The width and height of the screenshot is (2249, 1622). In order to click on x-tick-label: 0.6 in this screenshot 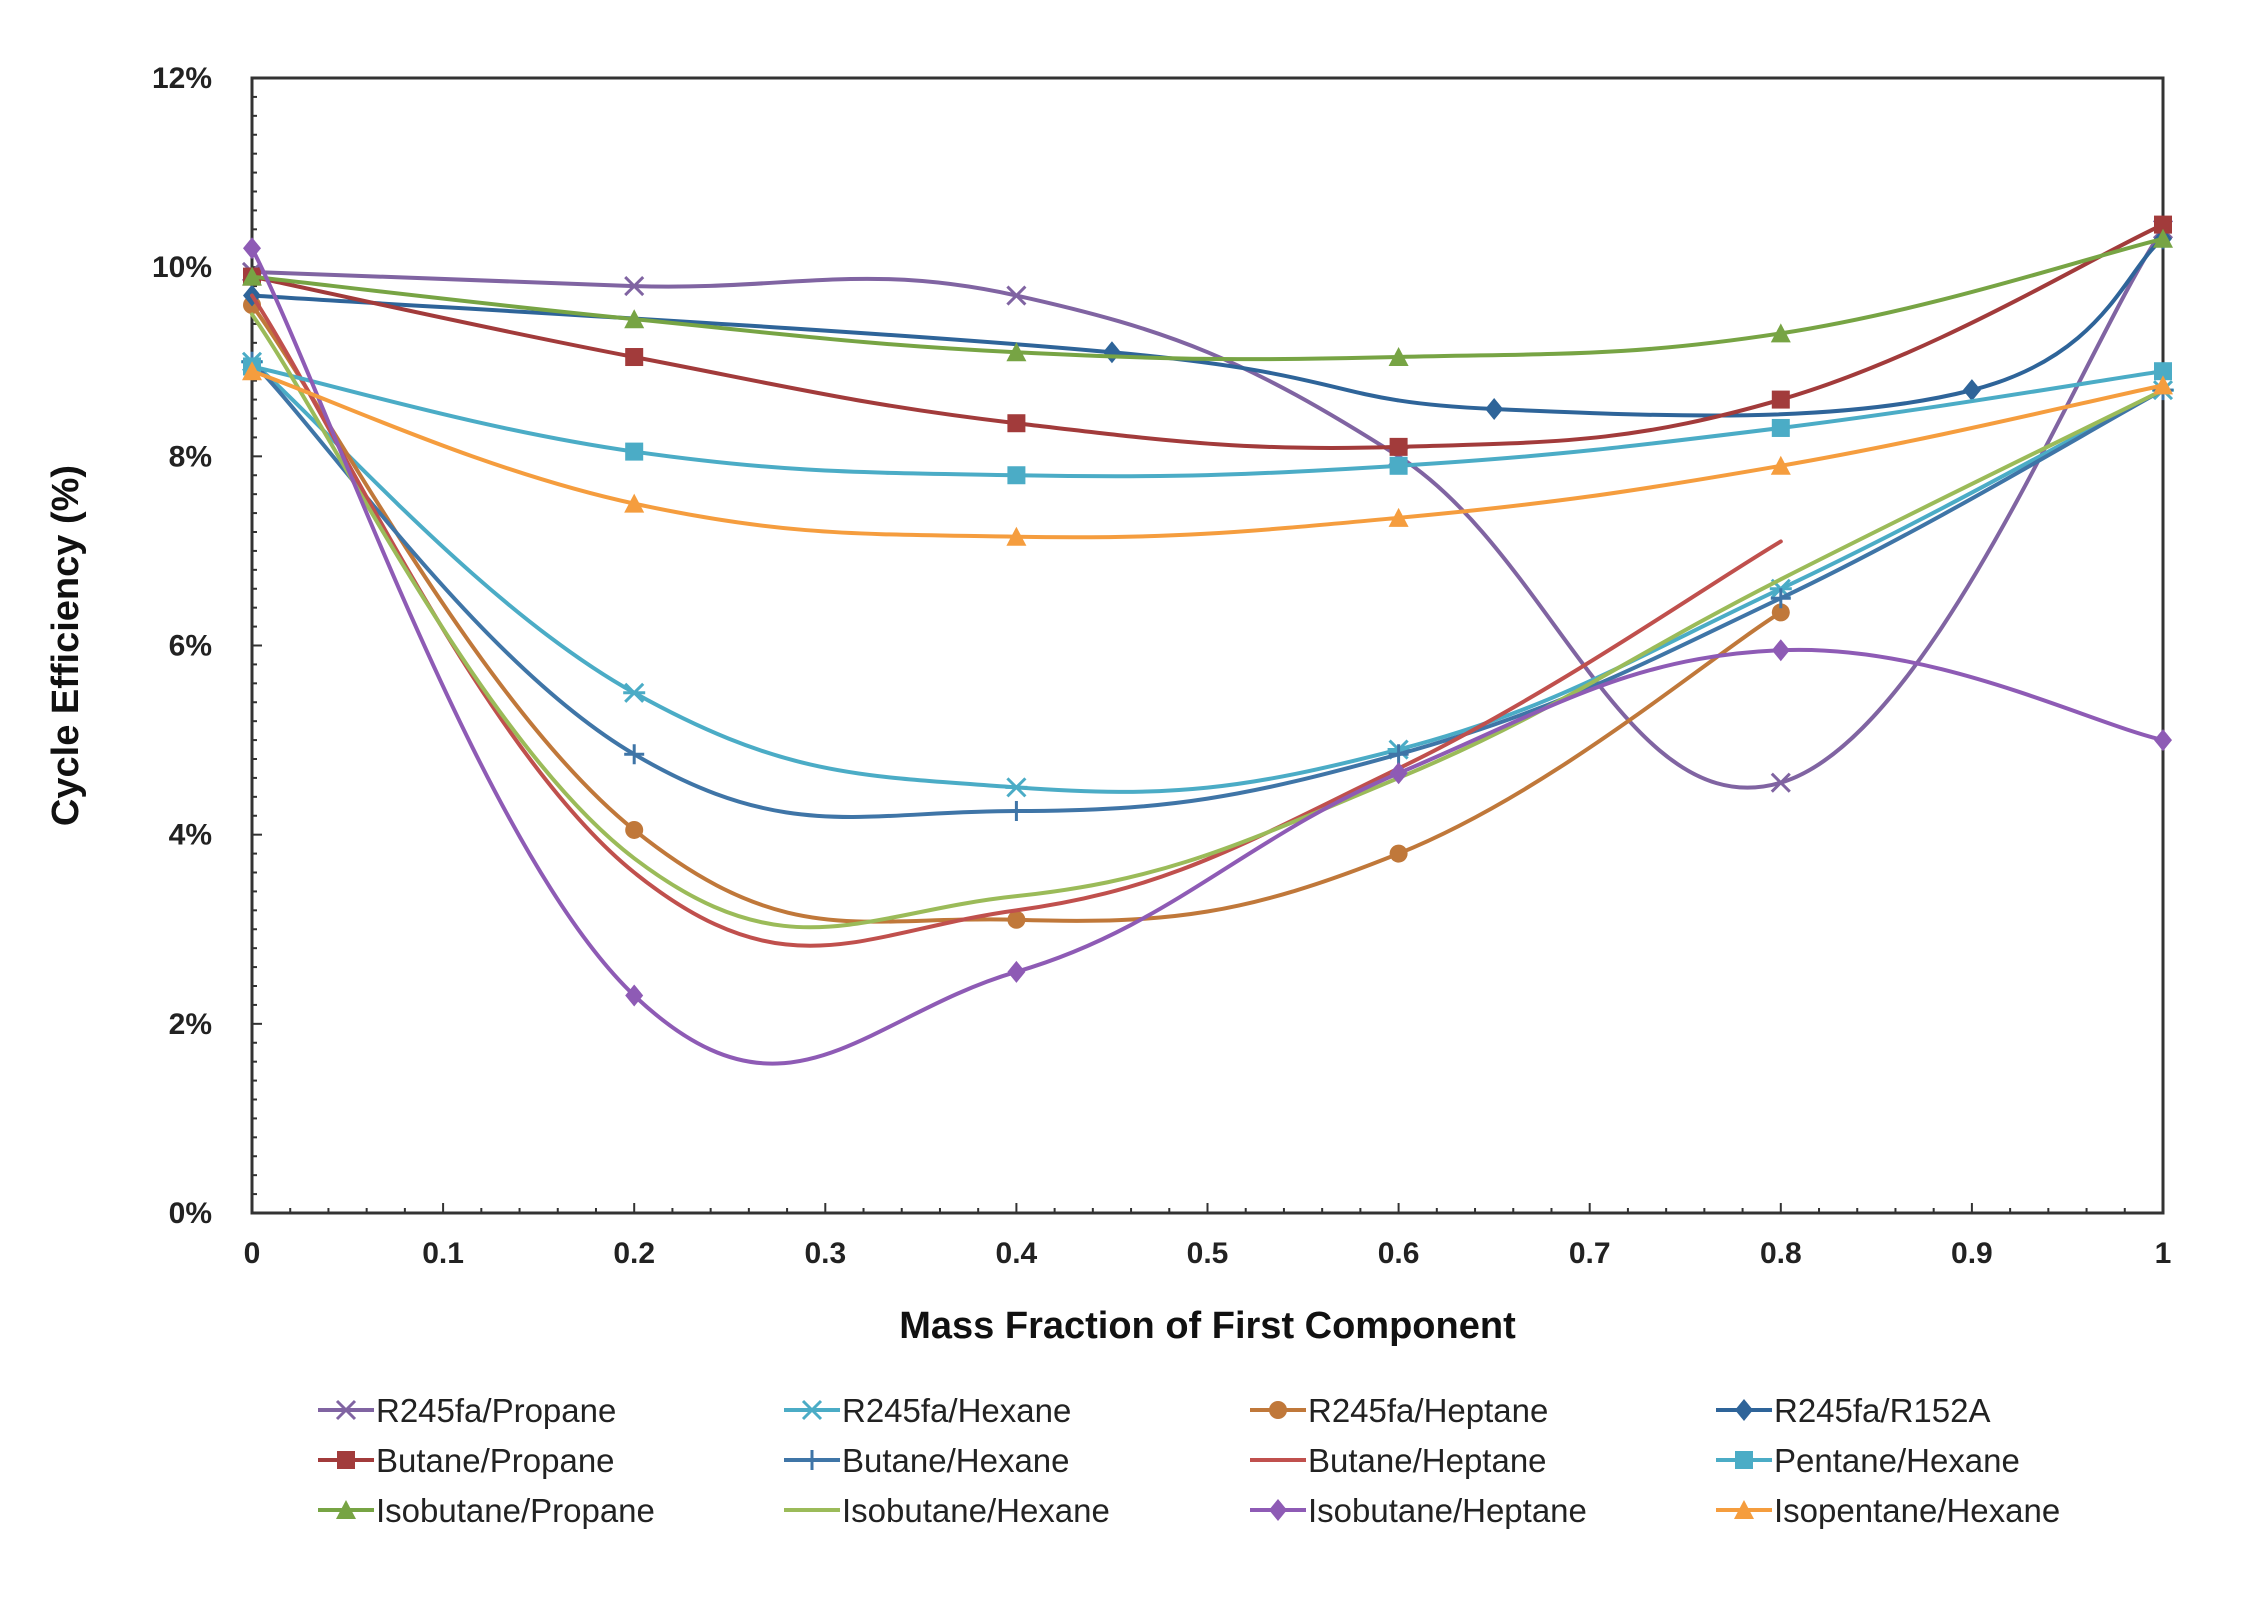, I will do `click(1399, 1253)`.